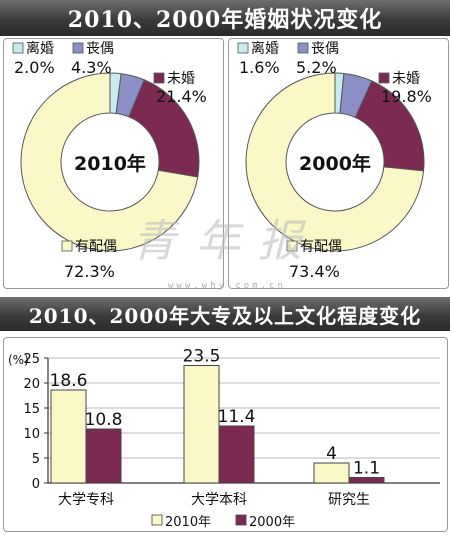 The width and height of the screenshot is (450, 535). Describe the element at coordinates (31, 409) in the screenshot. I see `y-tick-label: 15` at that location.